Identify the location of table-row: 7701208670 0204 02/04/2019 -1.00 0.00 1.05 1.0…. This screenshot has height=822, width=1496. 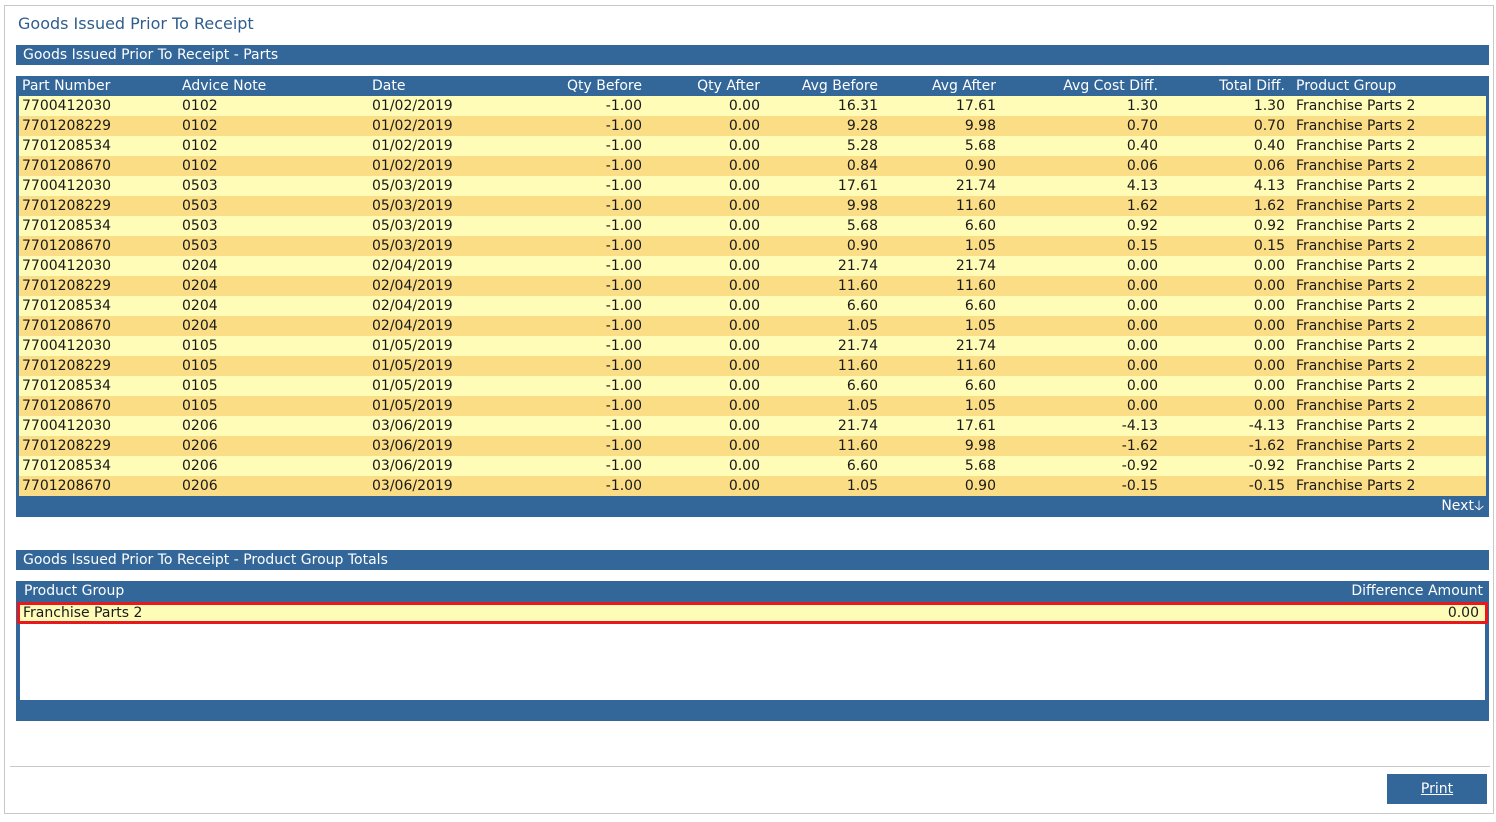
(752, 326).